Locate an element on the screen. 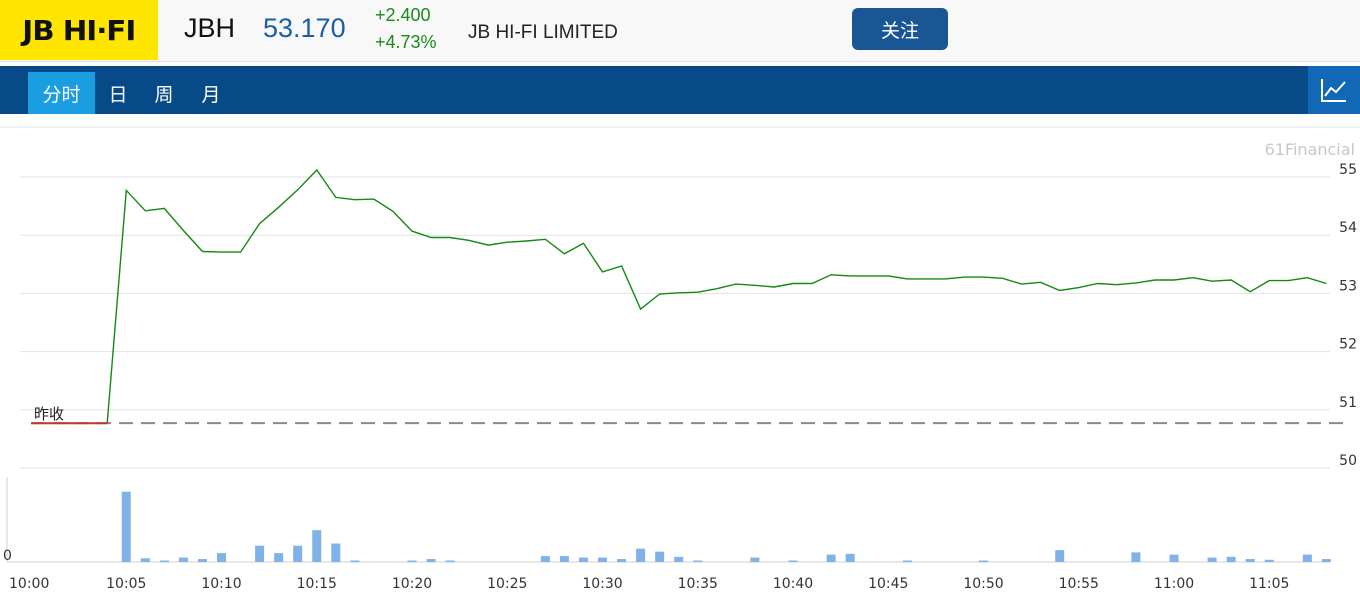  x-tick-label: 10:15 is located at coordinates (317, 584).